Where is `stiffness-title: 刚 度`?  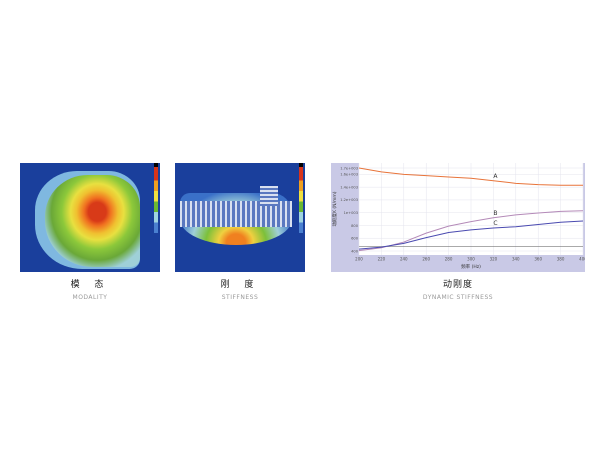 stiffness-title: 刚 度 is located at coordinates (240, 285).